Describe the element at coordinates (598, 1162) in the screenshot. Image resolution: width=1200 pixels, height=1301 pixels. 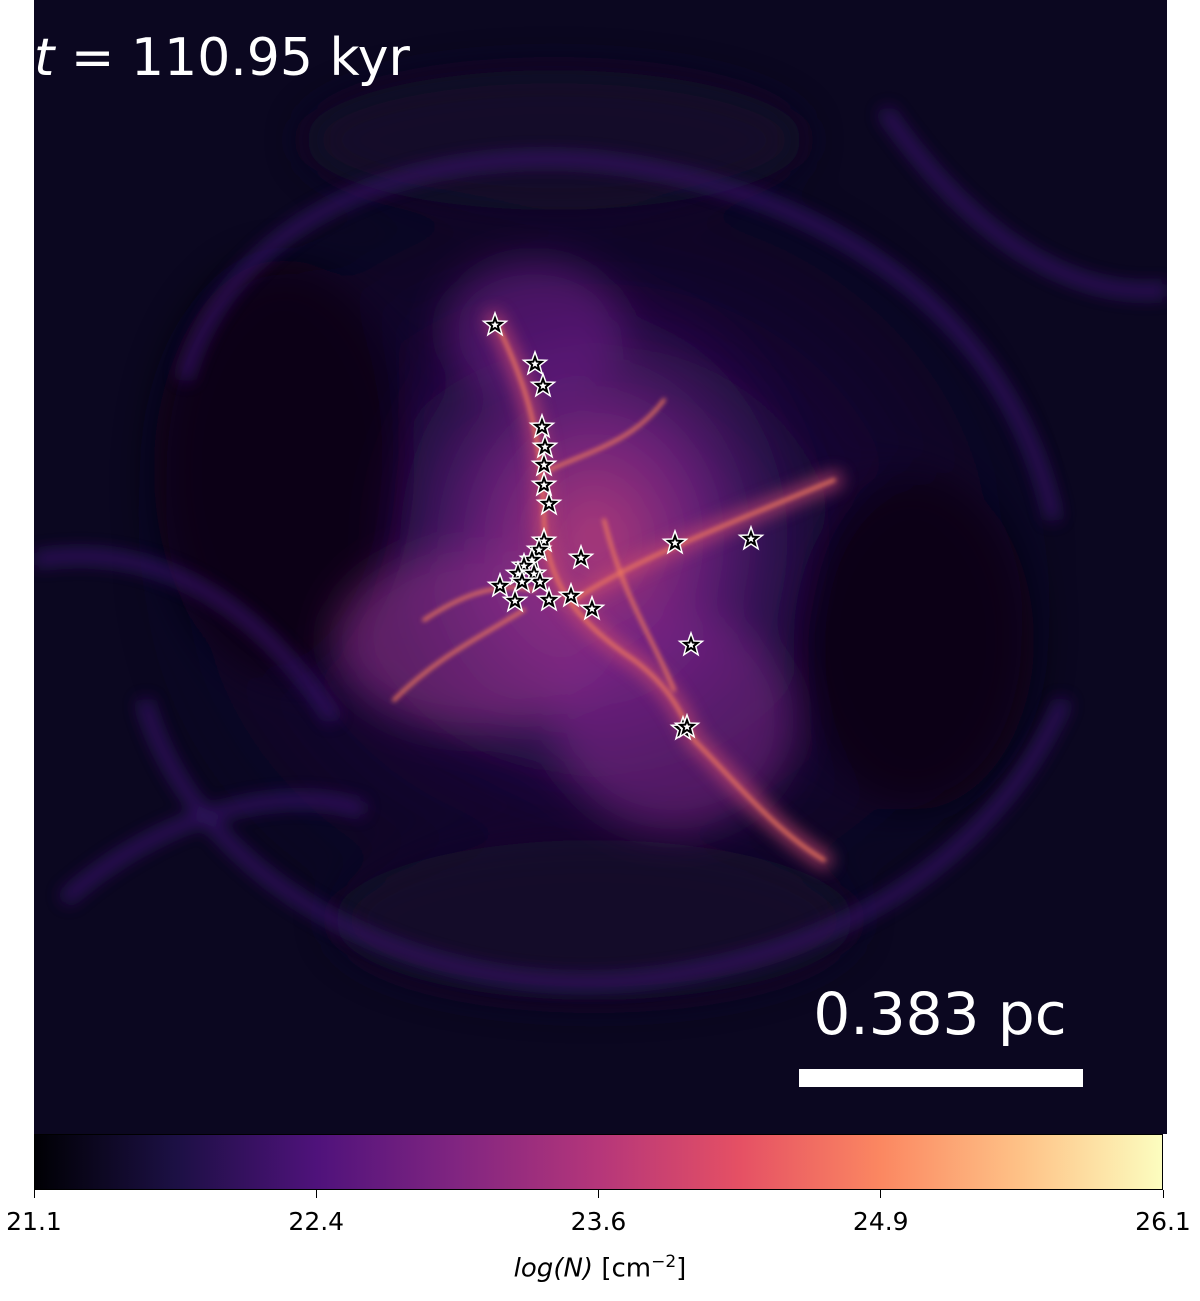
I see `colorbar` at that location.